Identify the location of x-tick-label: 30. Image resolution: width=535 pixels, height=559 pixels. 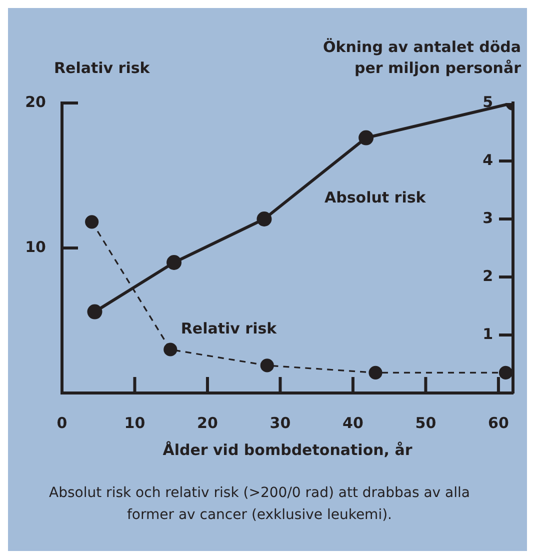
(280, 423).